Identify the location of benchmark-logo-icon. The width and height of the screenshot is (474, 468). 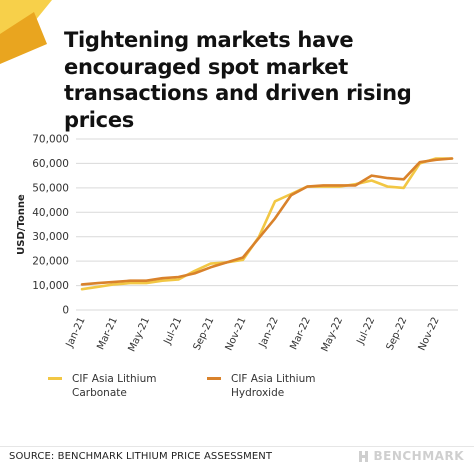
(364, 456).